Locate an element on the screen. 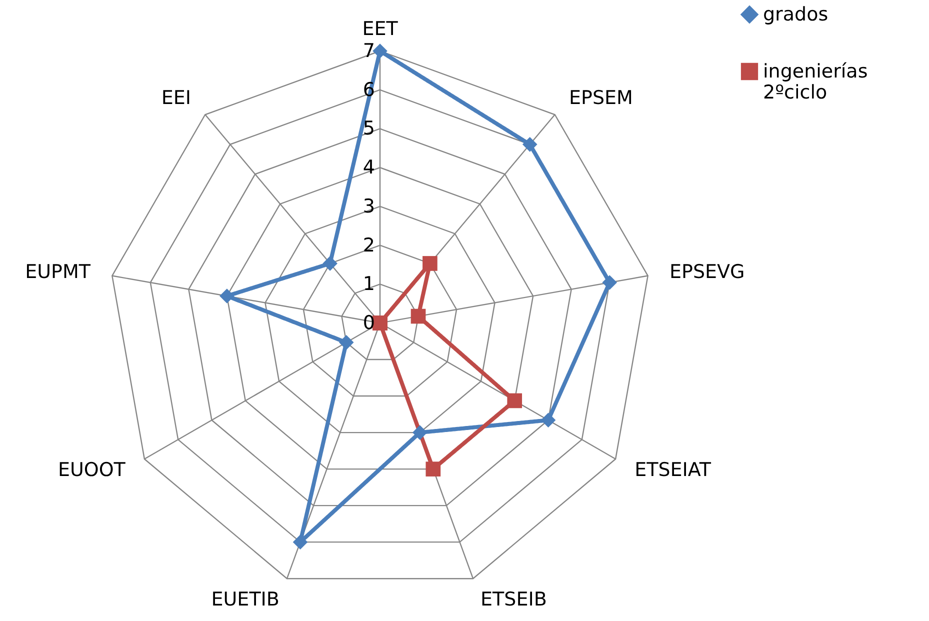 The width and height of the screenshot is (929, 621). legend-label: grados is located at coordinates (795, 15).